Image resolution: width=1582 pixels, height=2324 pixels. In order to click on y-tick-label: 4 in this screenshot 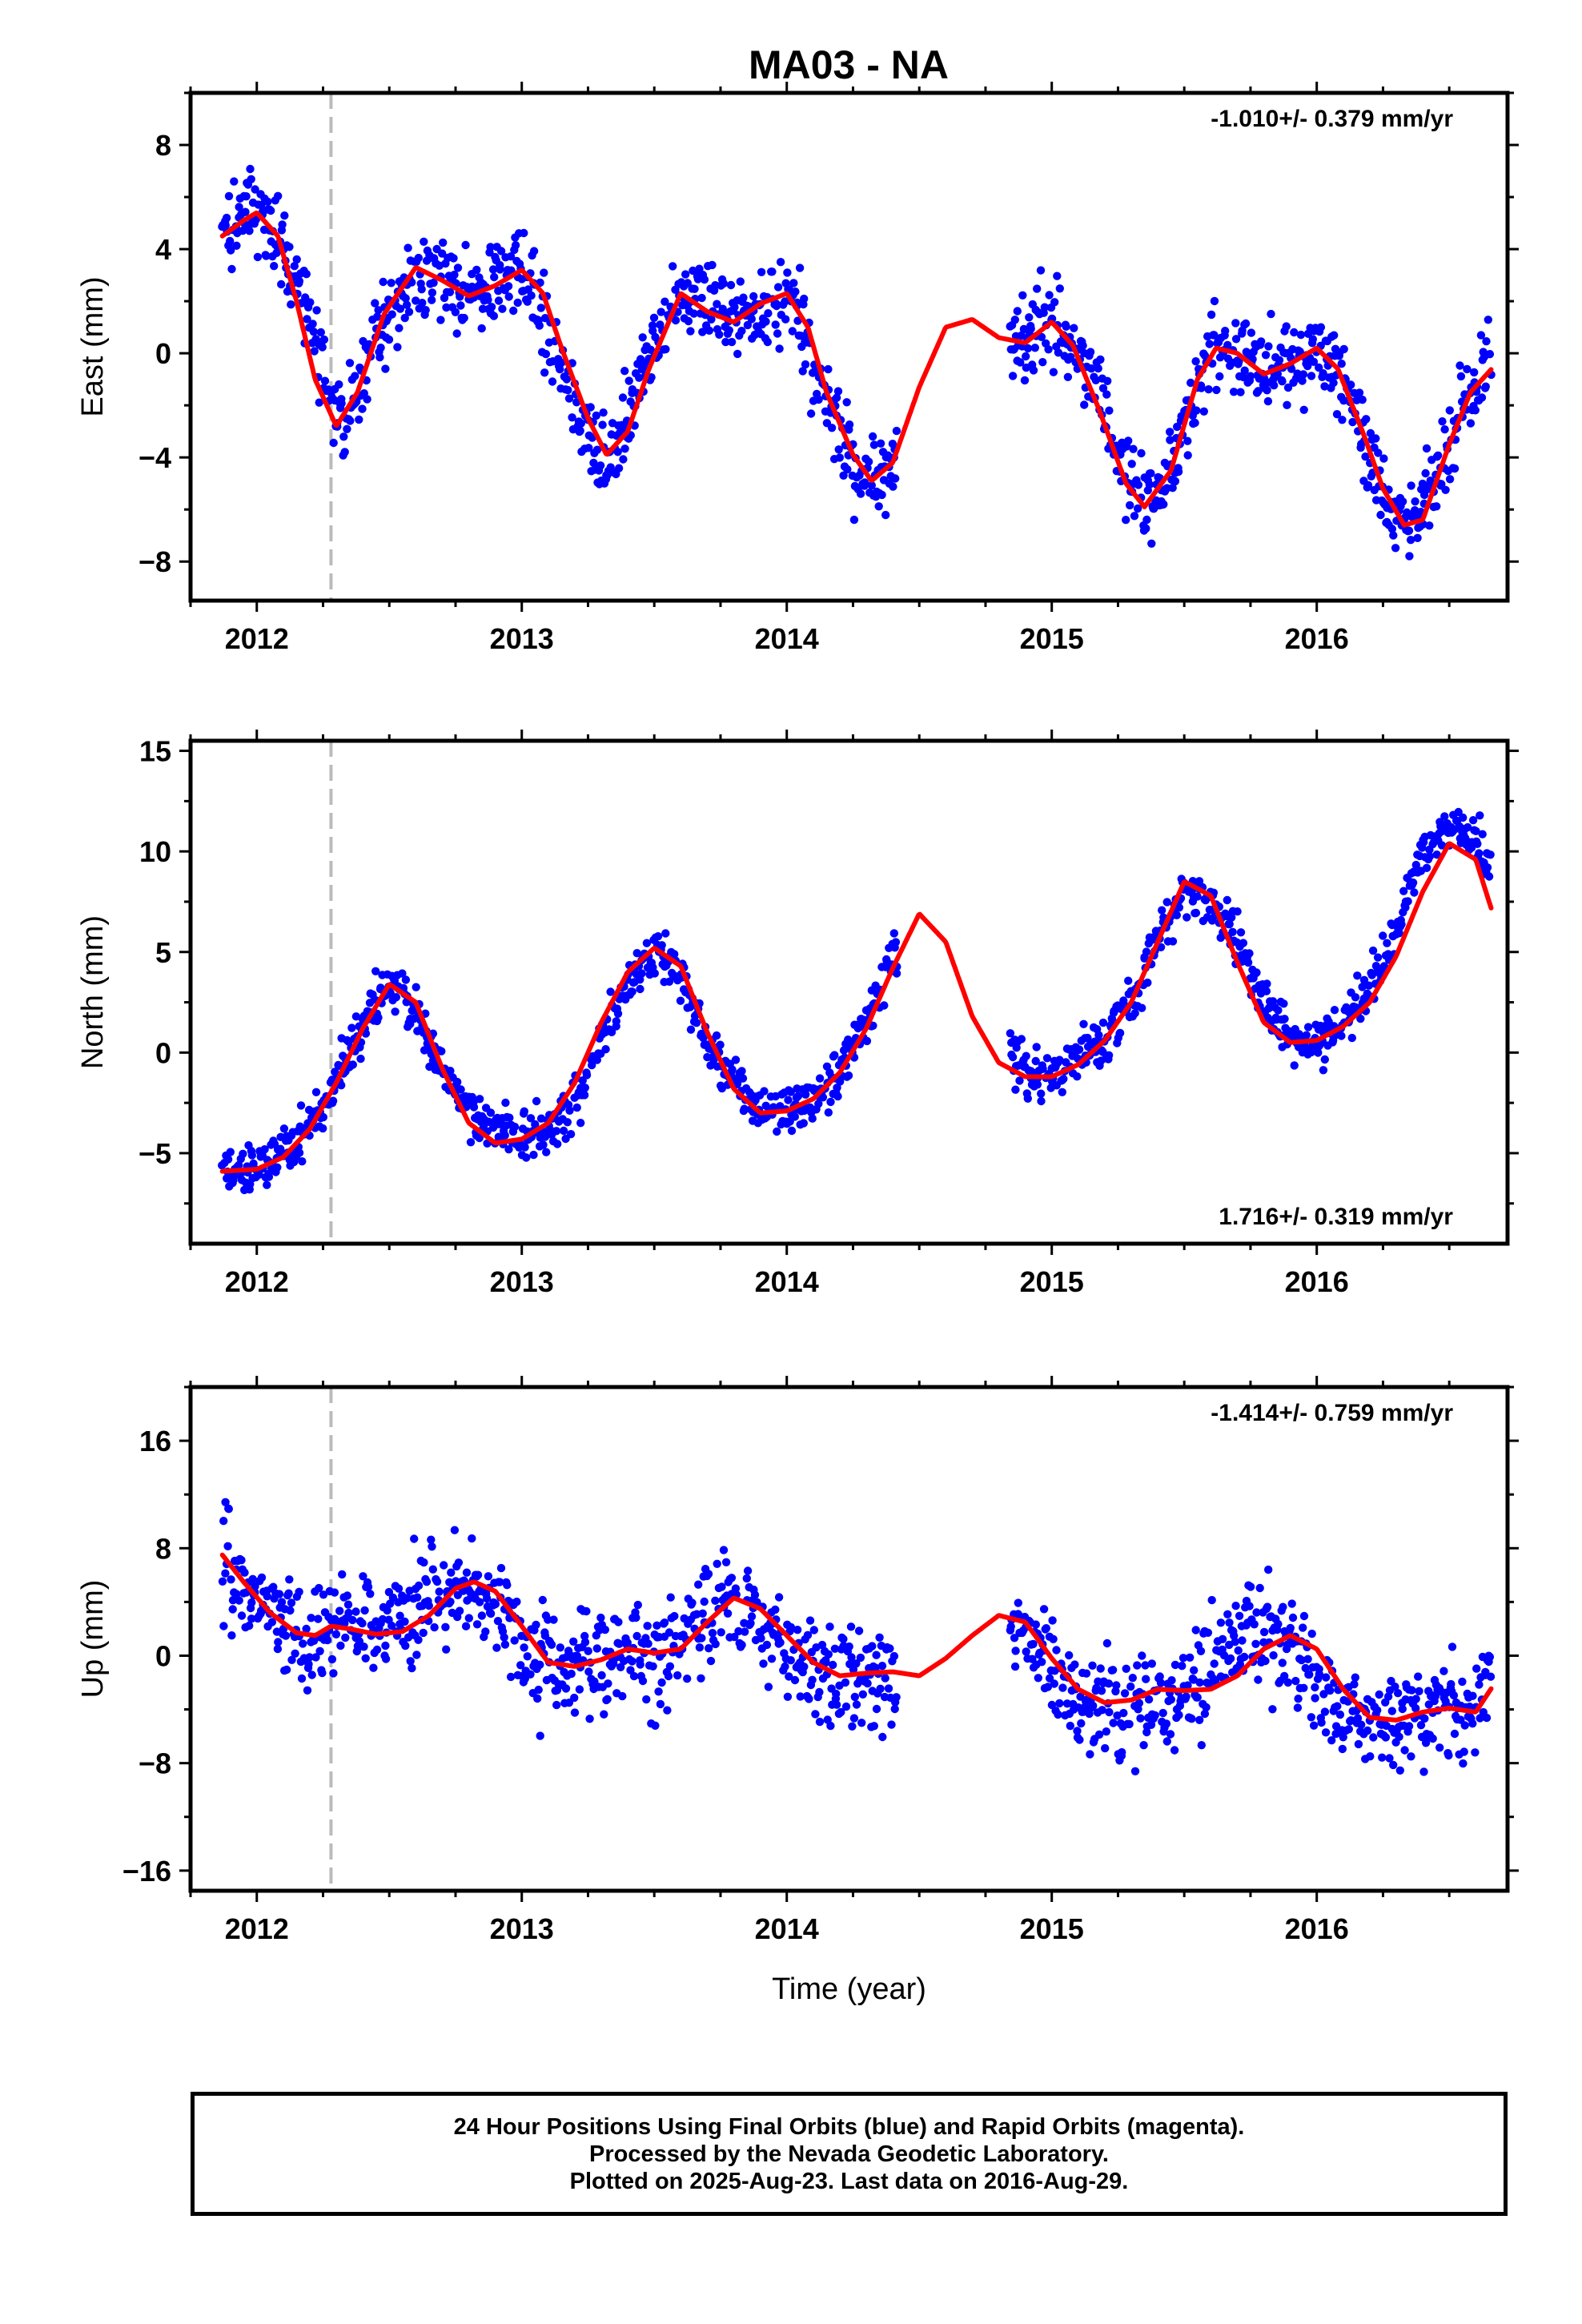, I will do `click(163, 249)`.